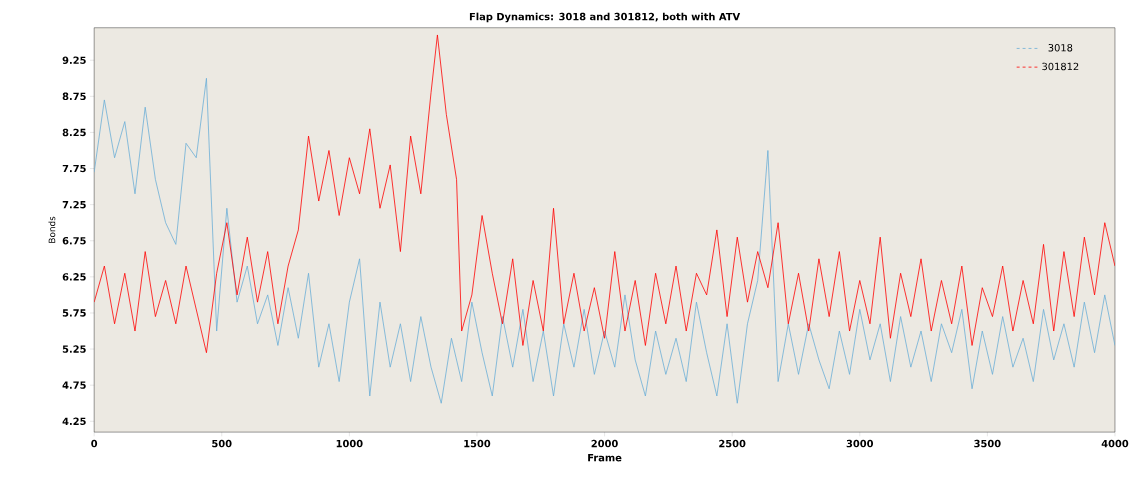  I want to click on x-tick-label: 2500, so click(732, 444).